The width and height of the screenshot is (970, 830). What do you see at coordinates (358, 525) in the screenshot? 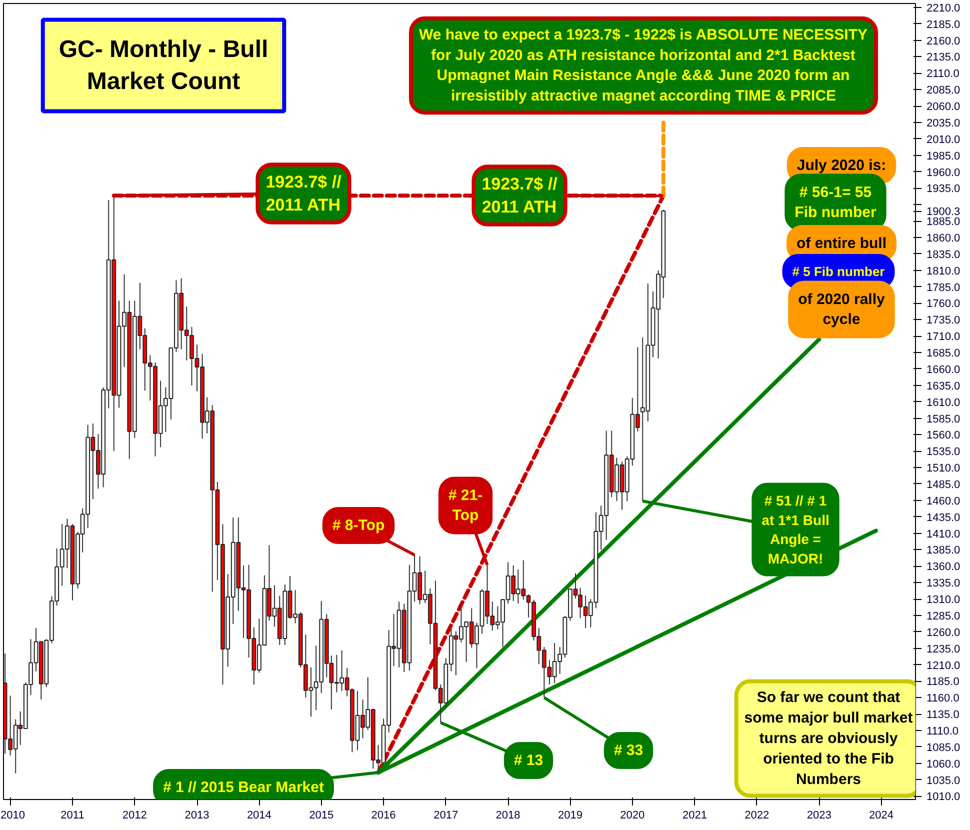
I see `annotation: # 8-Top` at bounding box center [358, 525].